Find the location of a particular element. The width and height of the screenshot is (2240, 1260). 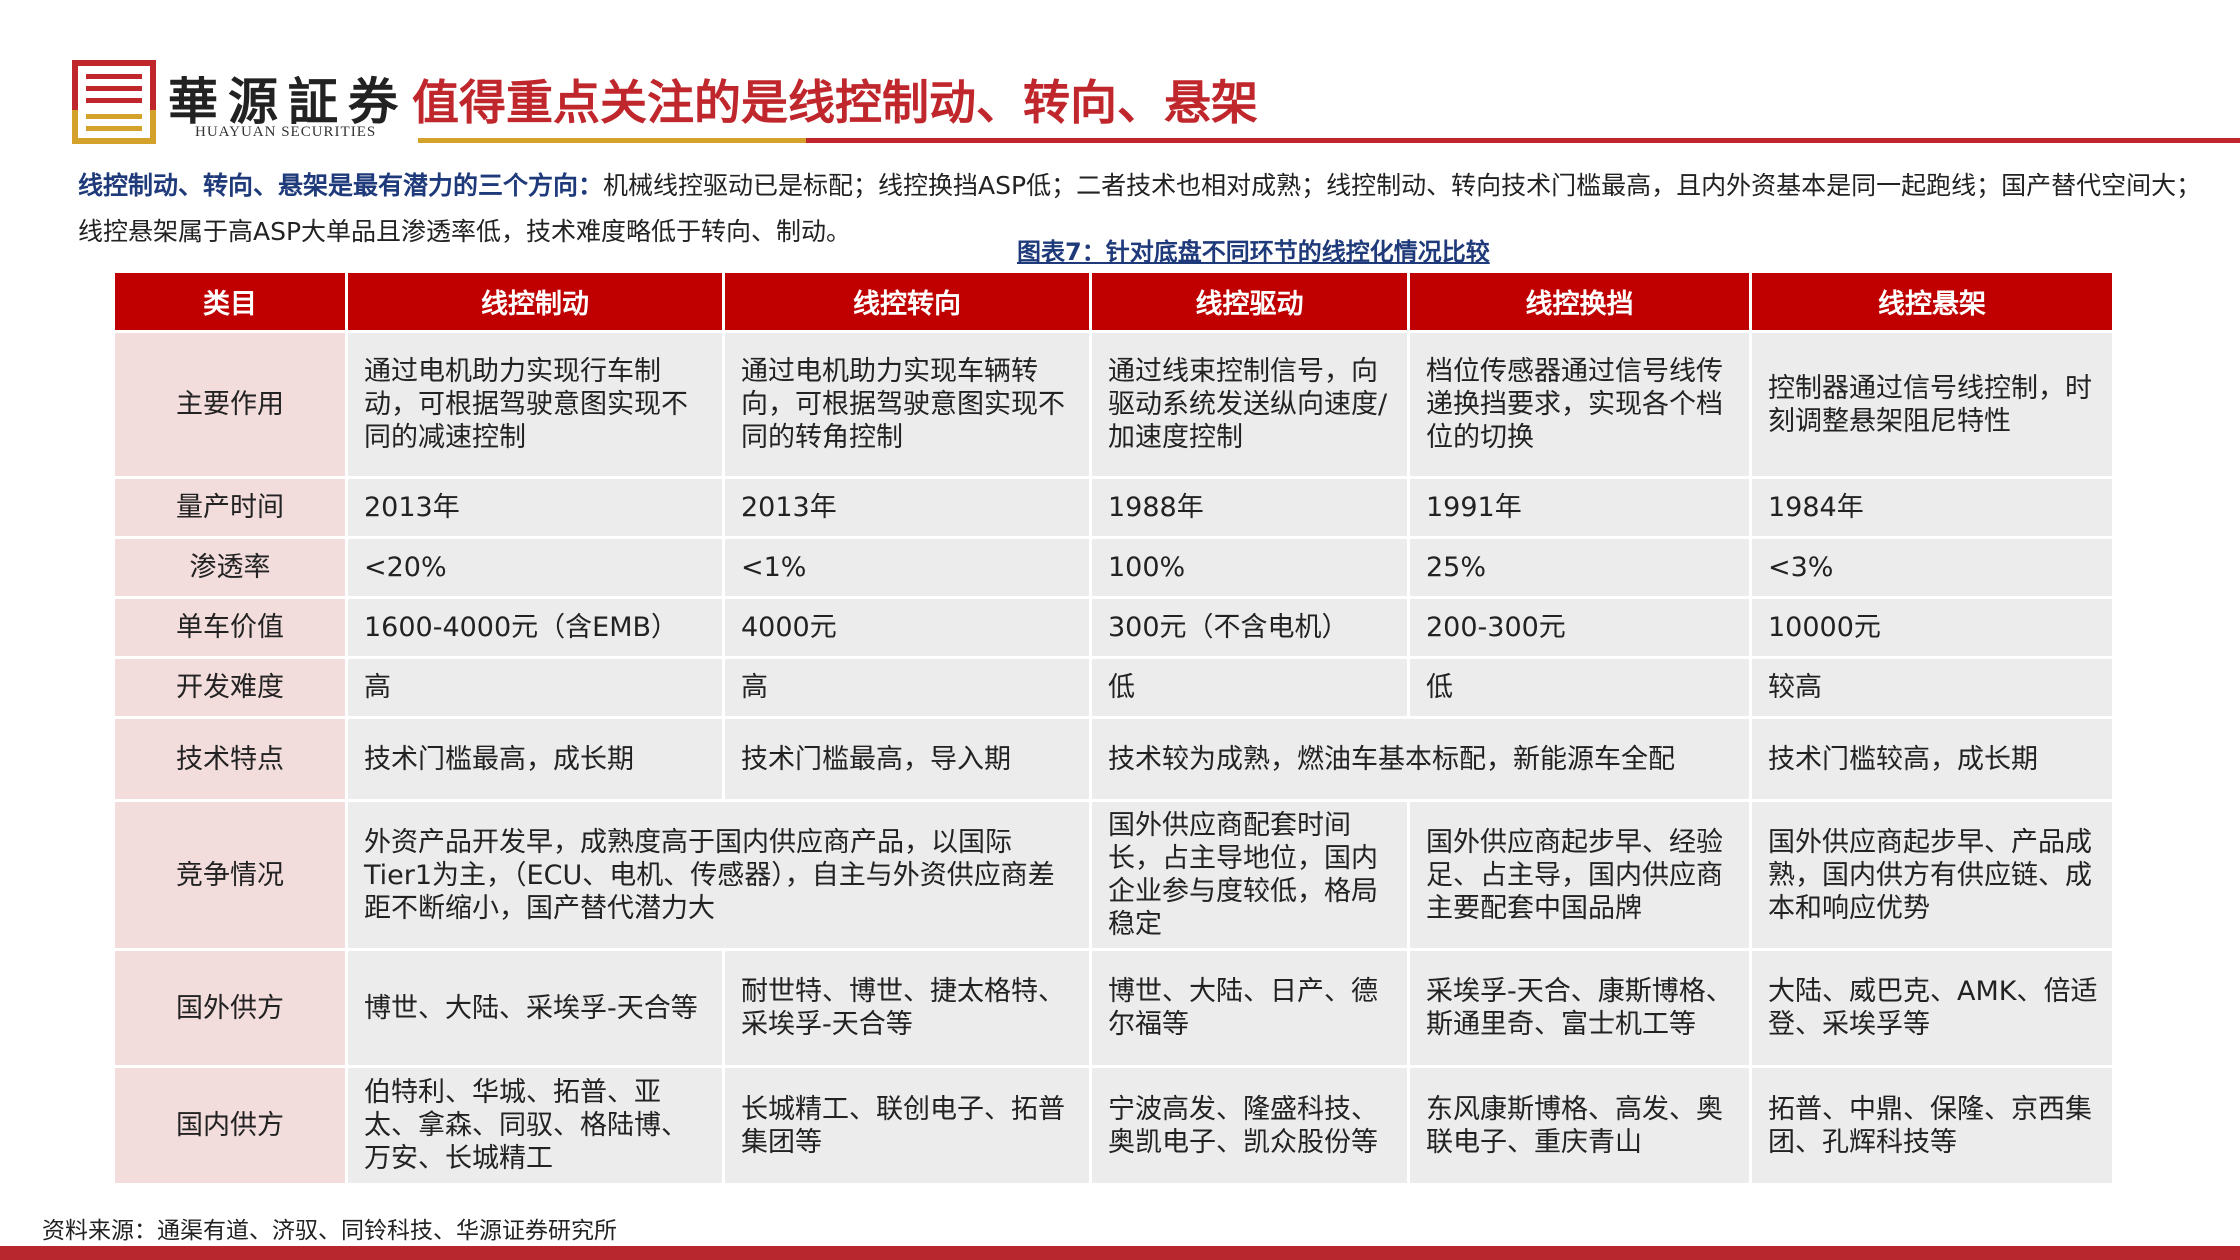

table-cell: 200-300元 is located at coordinates (1579, 627).